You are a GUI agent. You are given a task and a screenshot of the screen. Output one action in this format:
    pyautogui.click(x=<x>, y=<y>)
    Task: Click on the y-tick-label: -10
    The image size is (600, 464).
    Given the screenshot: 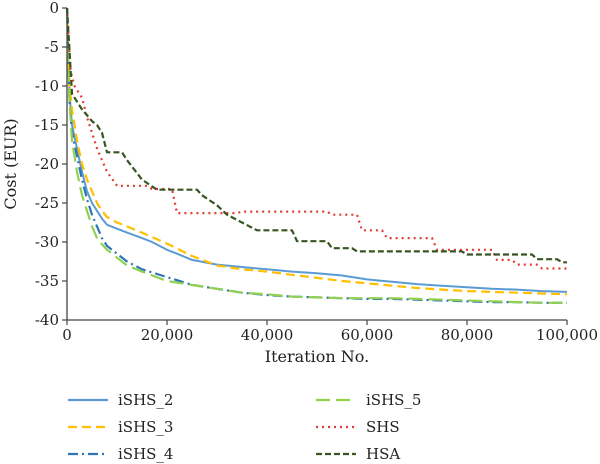 What is the action you would take?
    pyautogui.click(x=47, y=86)
    